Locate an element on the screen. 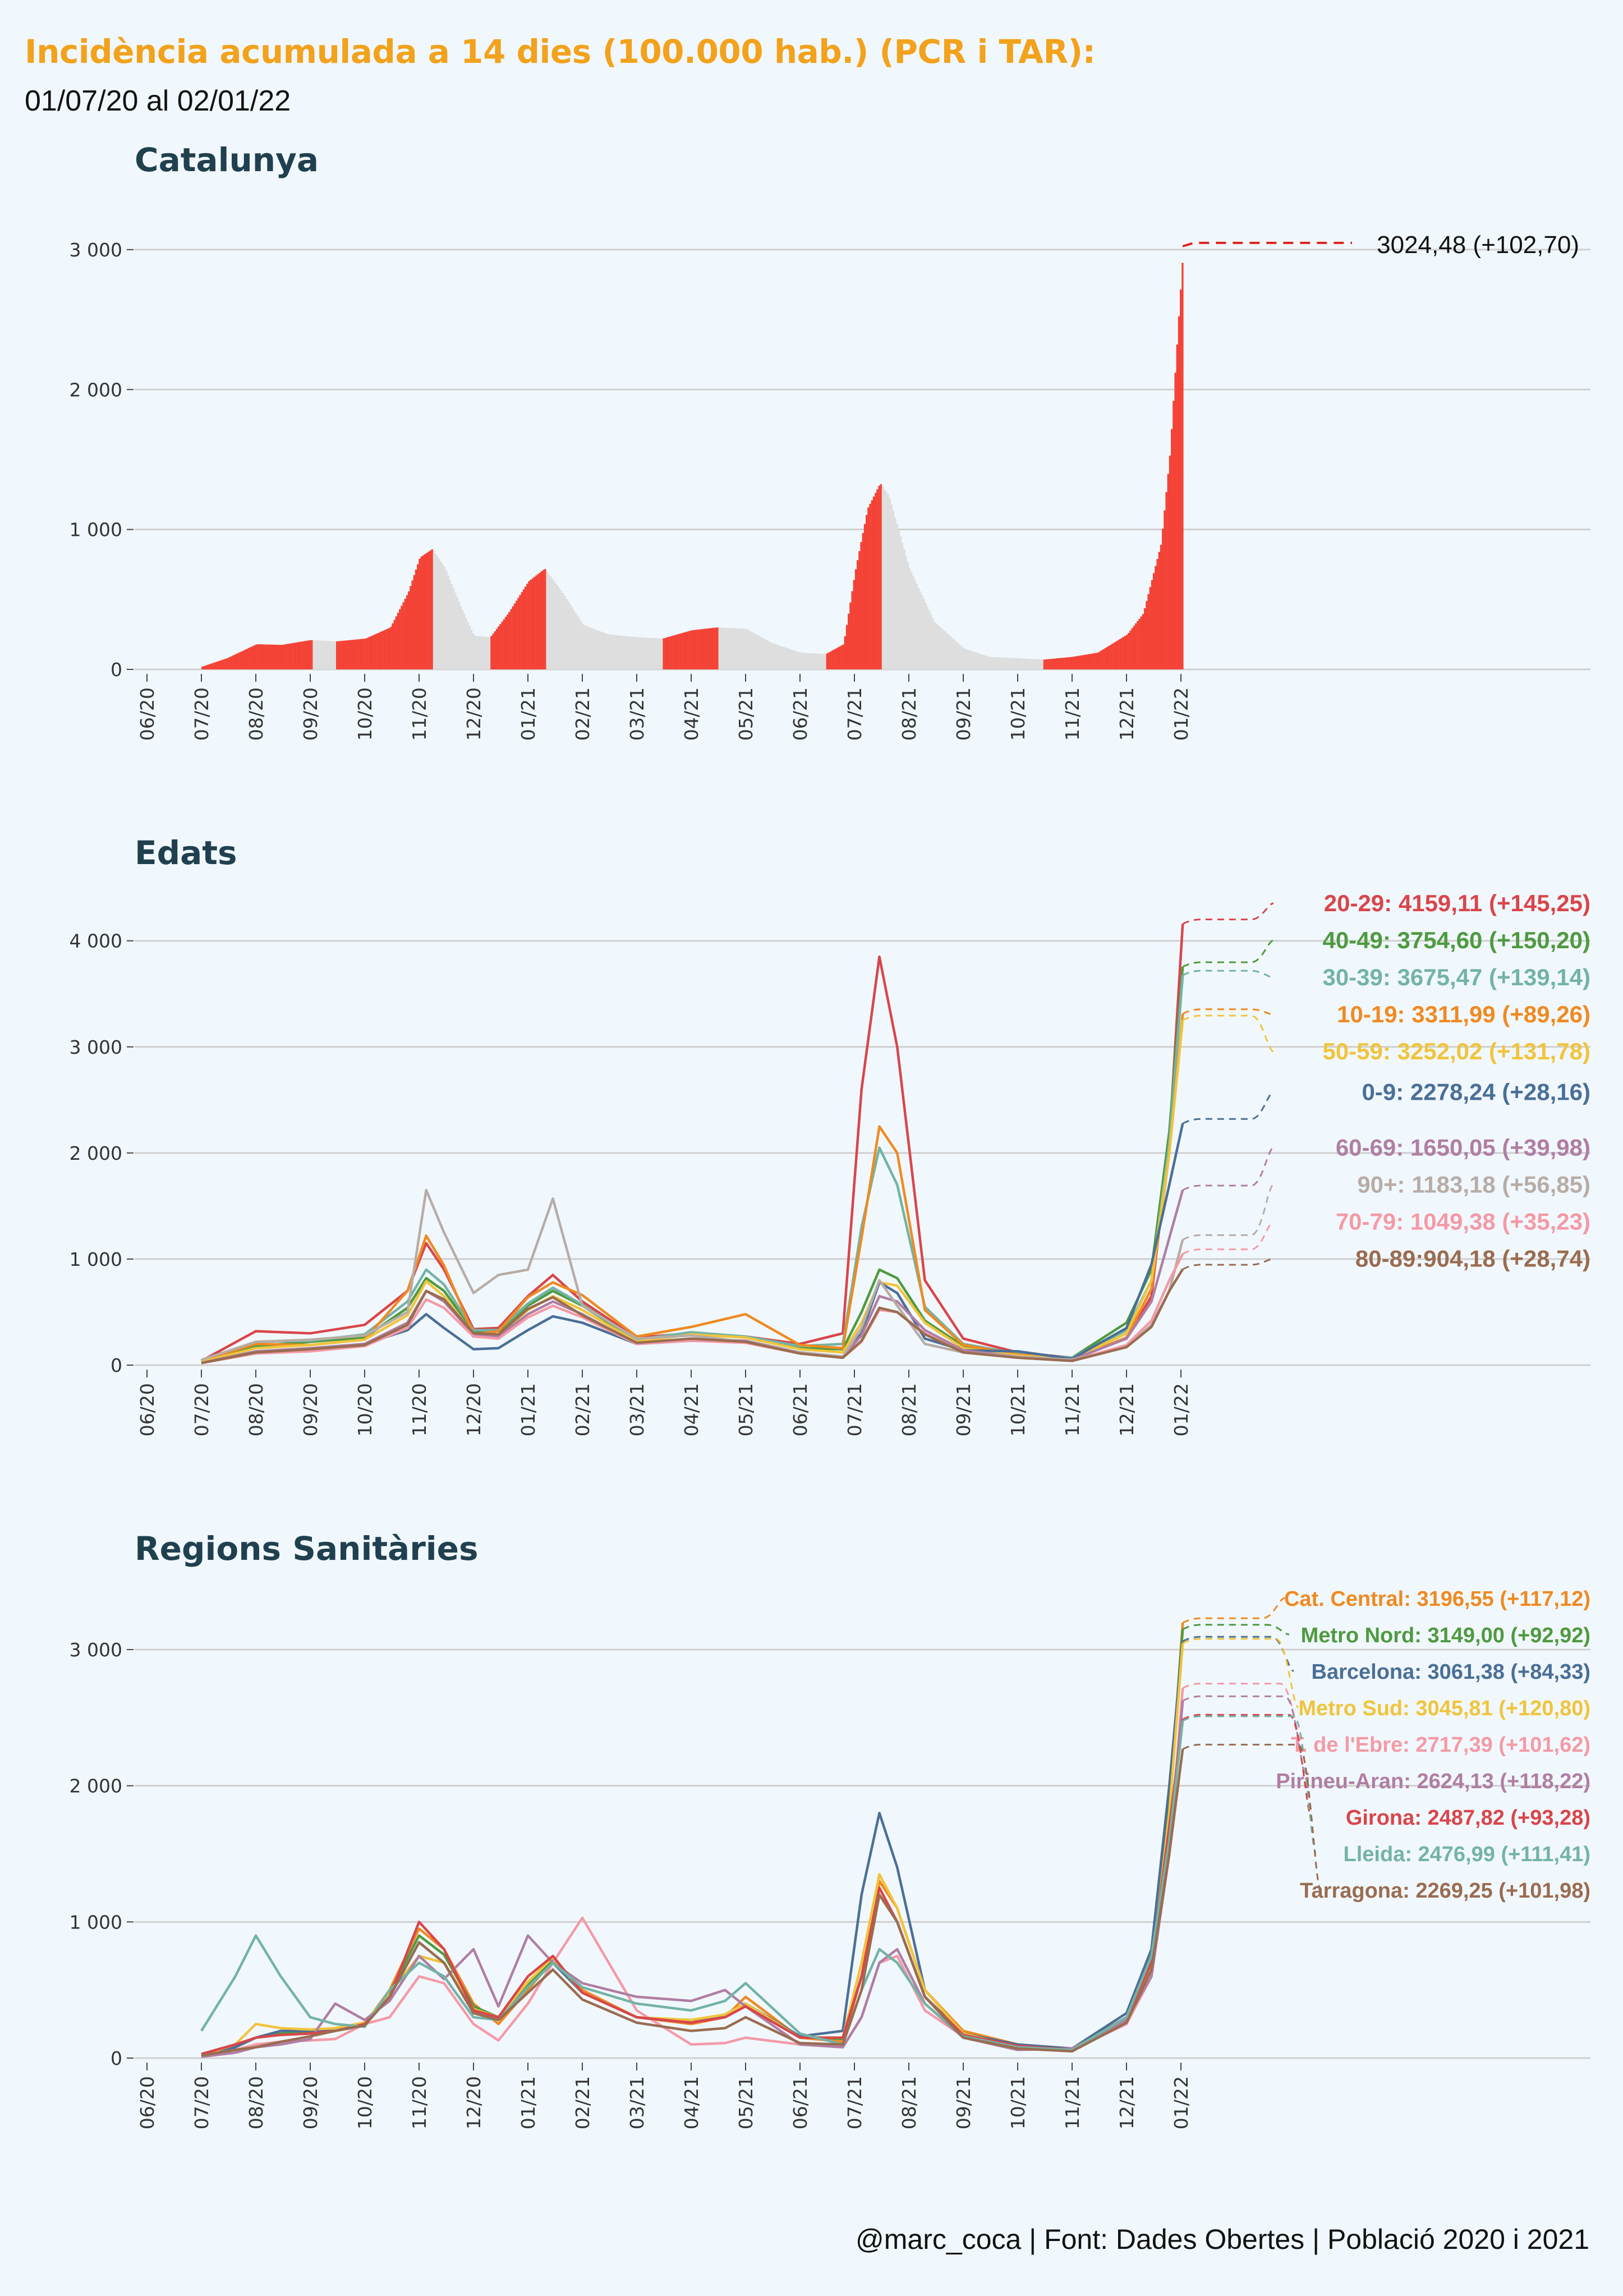  x-tick-label: 09/21 is located at coordinates (963, 2102).